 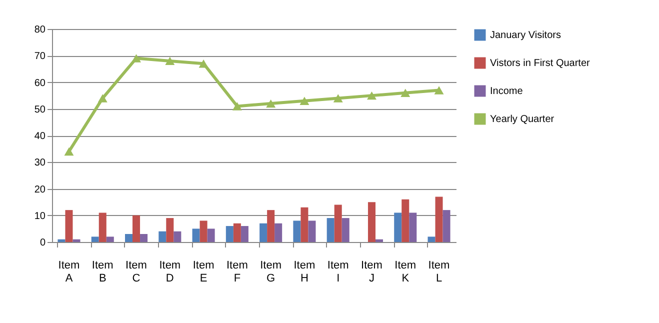 I want to click on legend-label: Vistors in First Quarter, so click(x=540, y=63).